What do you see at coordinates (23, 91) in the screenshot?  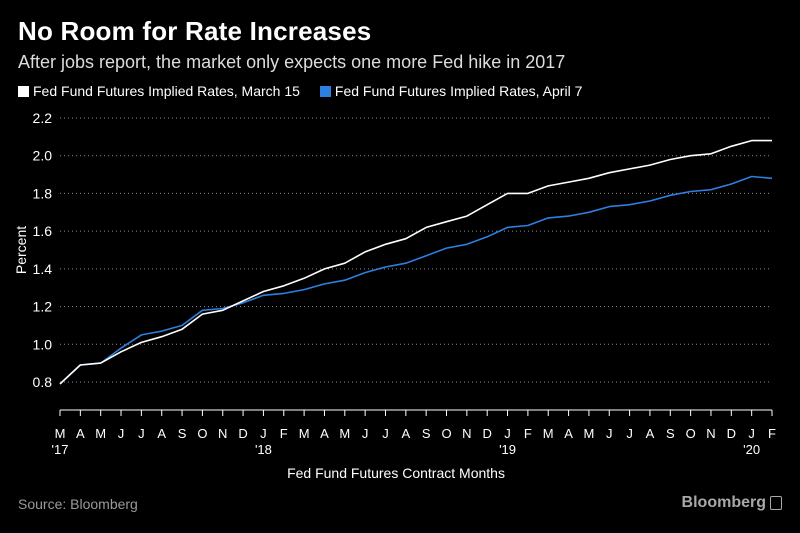 I see `legend-swatch-march` at bounding box center [23, 91].